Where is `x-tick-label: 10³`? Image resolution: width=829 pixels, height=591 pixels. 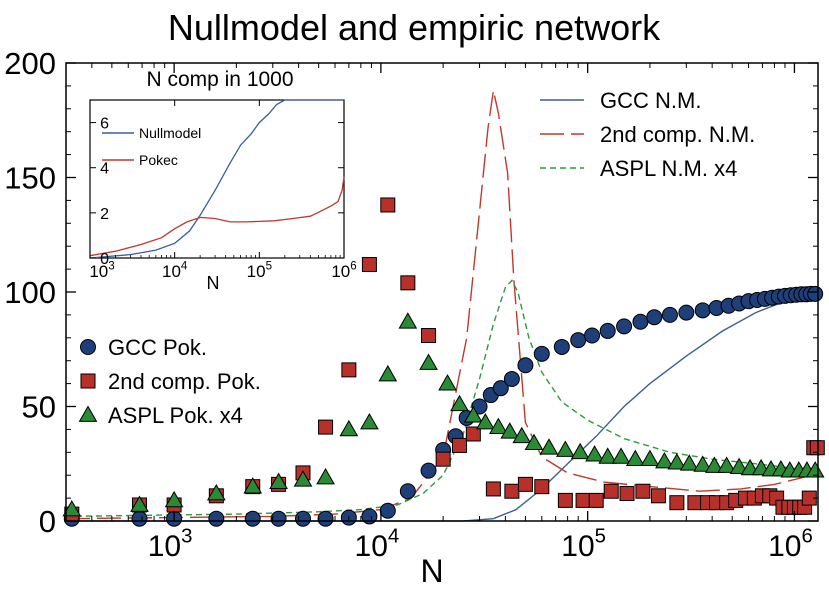 x-tick-label: 10³ is located at coordinates (170, 545).